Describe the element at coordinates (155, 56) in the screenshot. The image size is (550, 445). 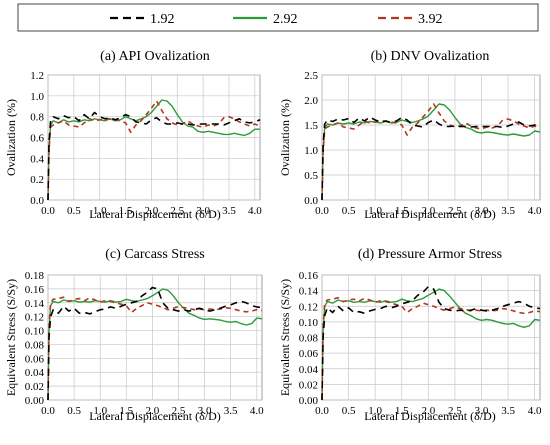
I see `chart-title: (a) API Ovalization` at that location.